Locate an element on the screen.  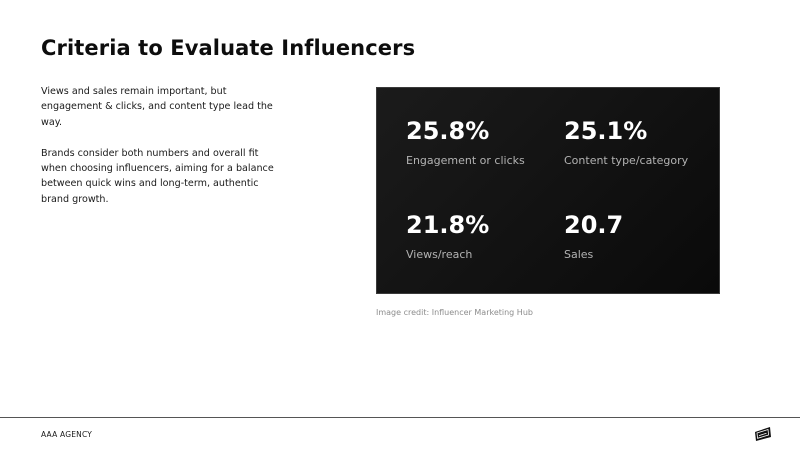
image-credit: Image credit: Influencer Marketing Hub is located at coordinates (454, 312).